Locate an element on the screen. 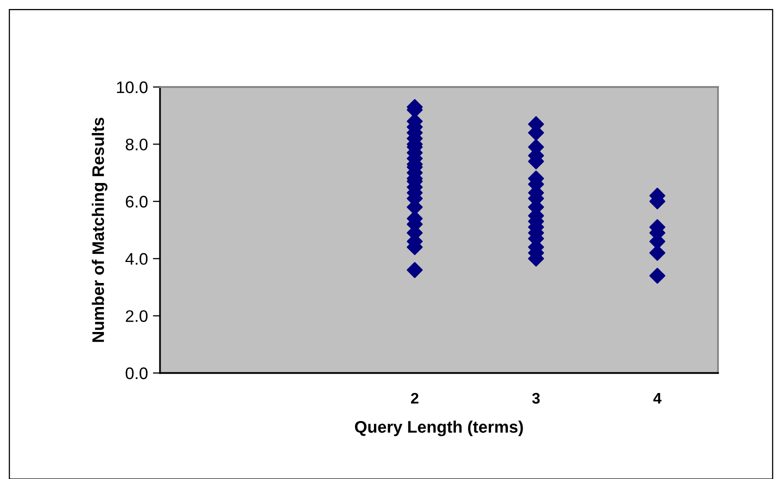  x-tick-label: 3 is located at coordinates (536, 398).